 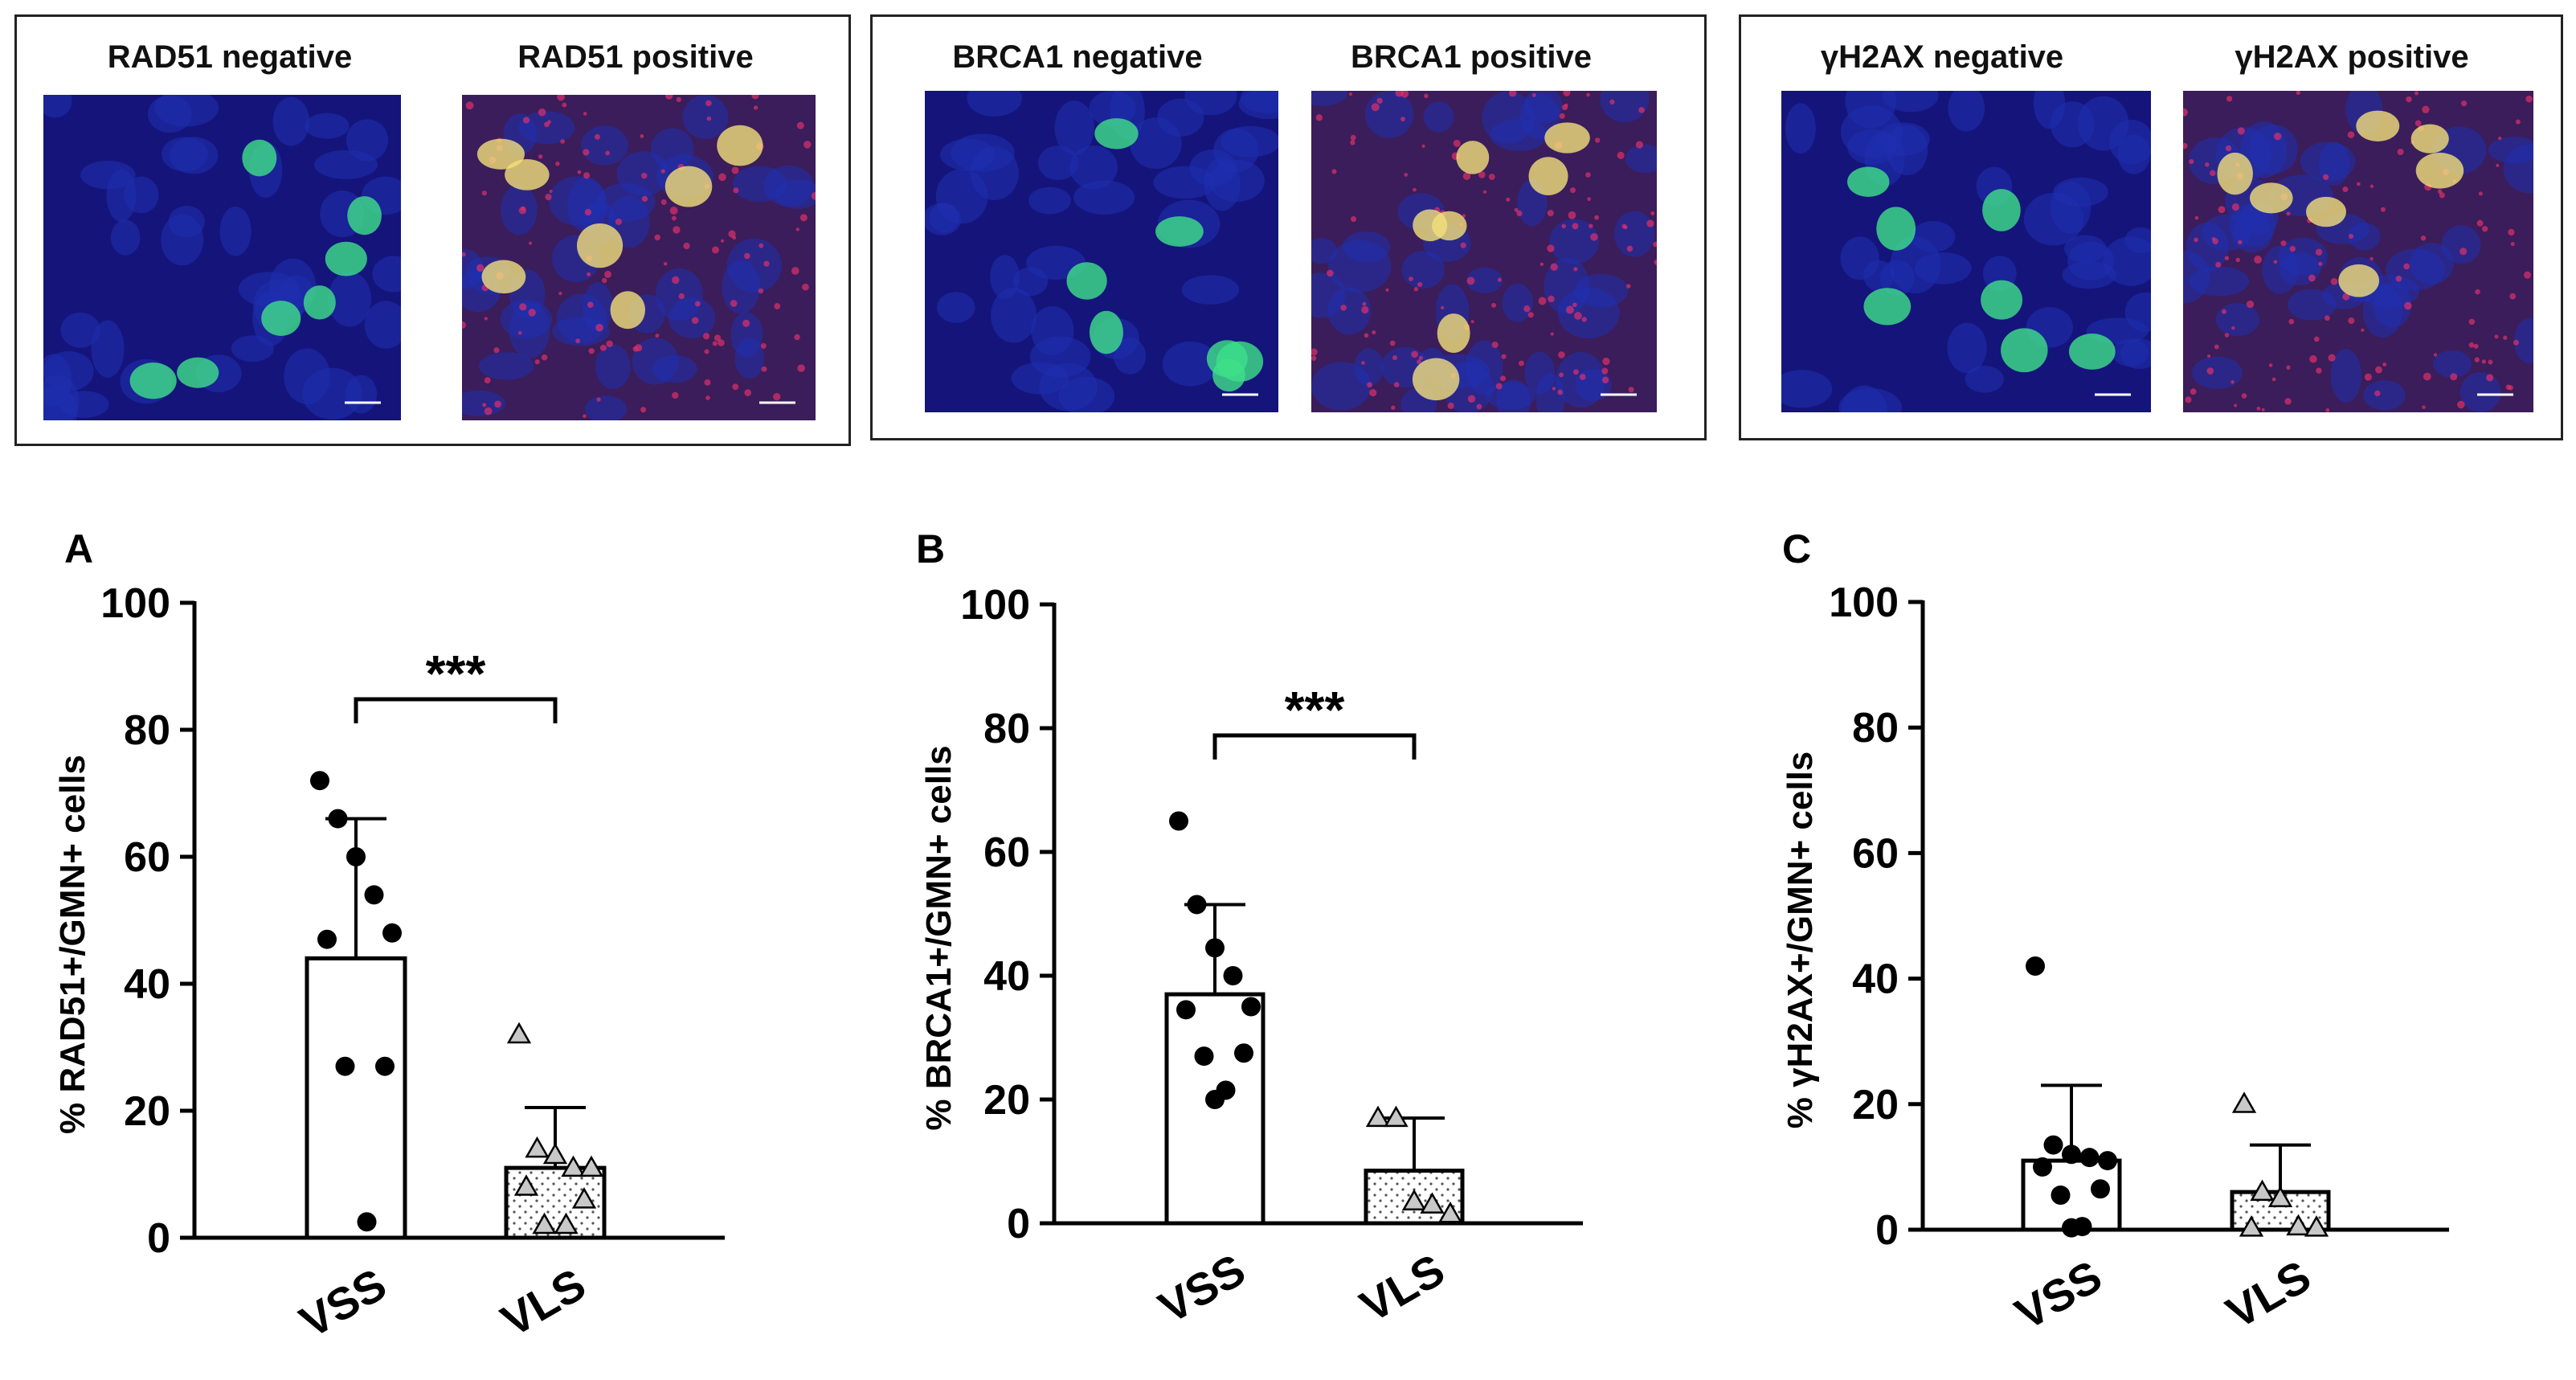 What do you see at coordinates (1314, 747) in the screenshot?
I see `chart-b-significance-bracket` at bounding box center [1314, 747].